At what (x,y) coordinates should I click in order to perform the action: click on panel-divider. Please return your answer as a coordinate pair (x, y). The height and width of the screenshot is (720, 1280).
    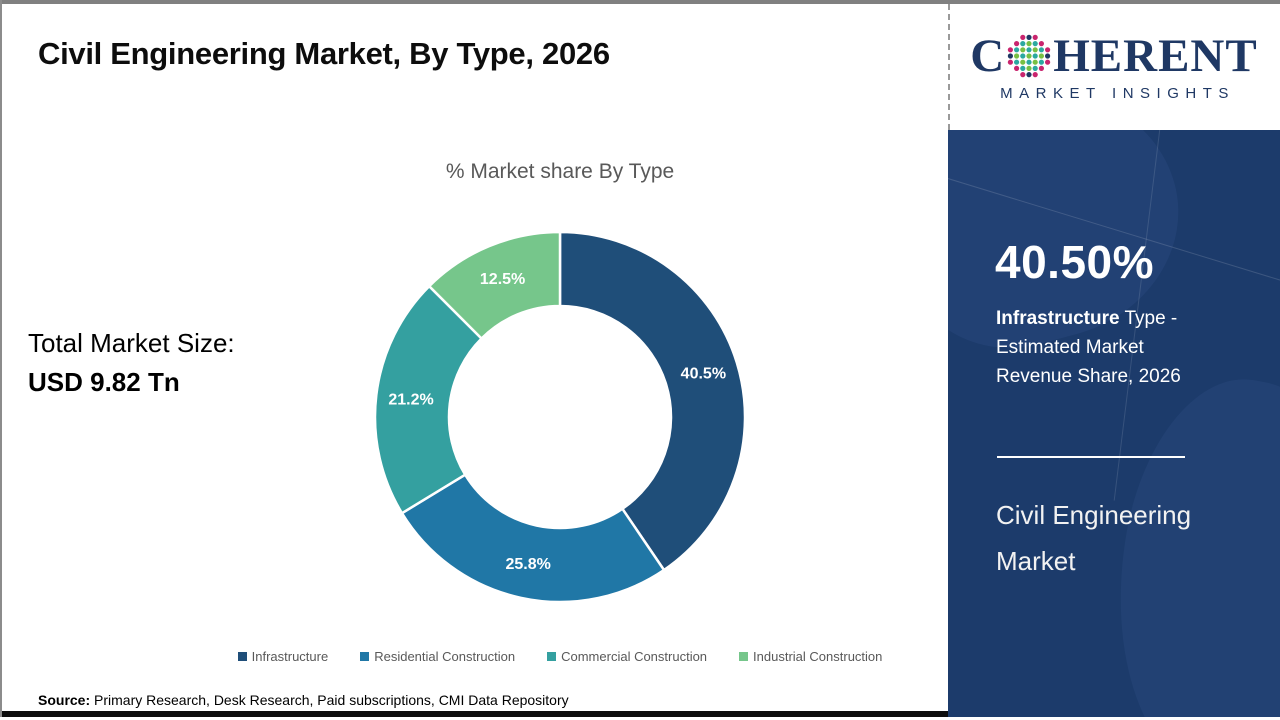
    Looking at the image, I should click on (1091, 457).